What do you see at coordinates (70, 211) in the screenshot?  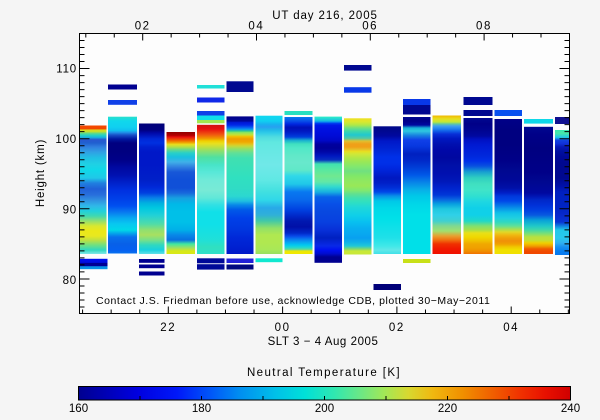 I see `svg-text: 90` at bounding box center [70, 211].